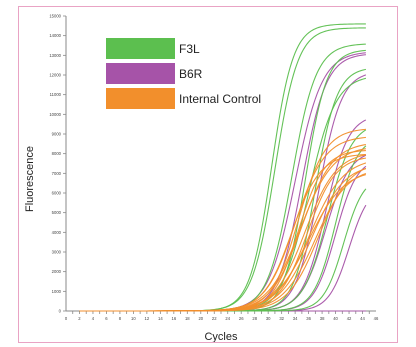  What do you see at coordinates (57, 212) in the screenshot?
I see `y-tick-label: 5000` at bounding box center [57, 212].